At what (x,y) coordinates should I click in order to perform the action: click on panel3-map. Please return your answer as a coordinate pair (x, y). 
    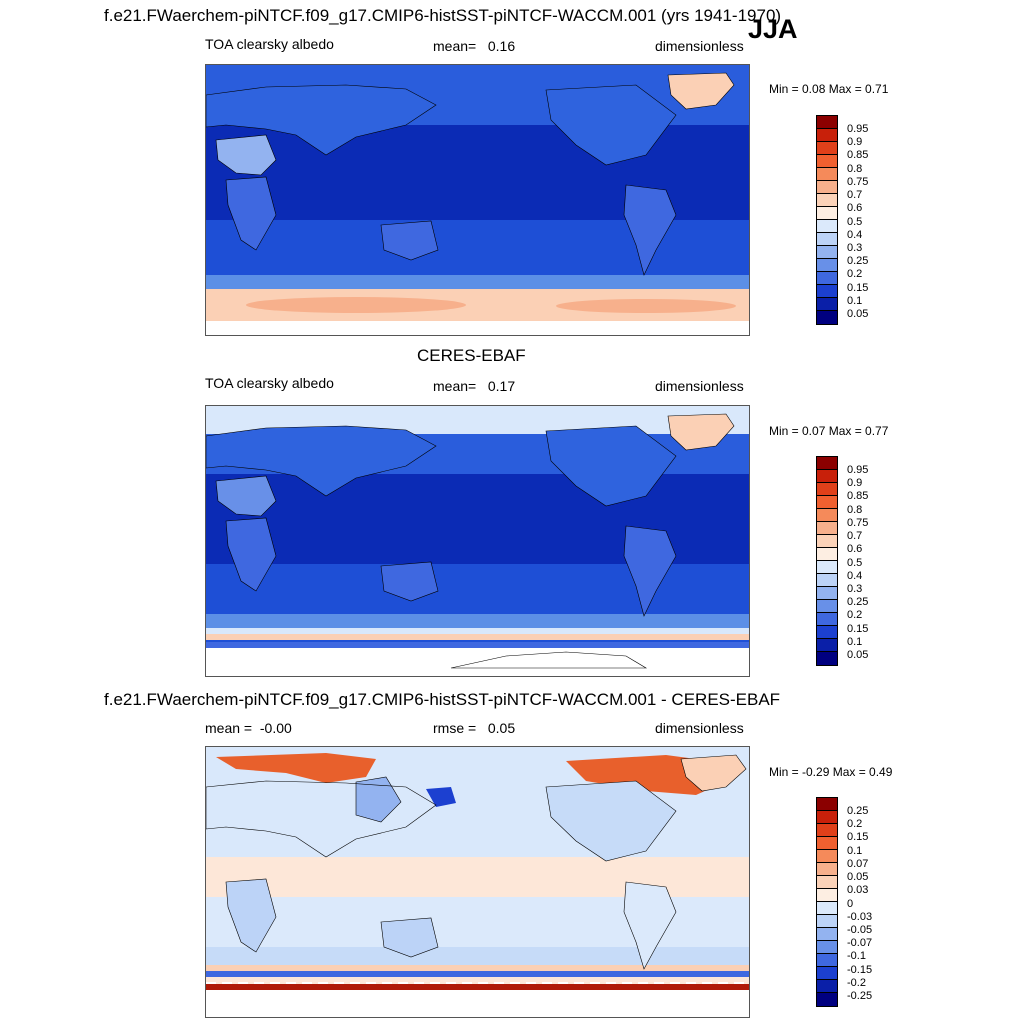
    Looking at the image, I should click on (477, 882).